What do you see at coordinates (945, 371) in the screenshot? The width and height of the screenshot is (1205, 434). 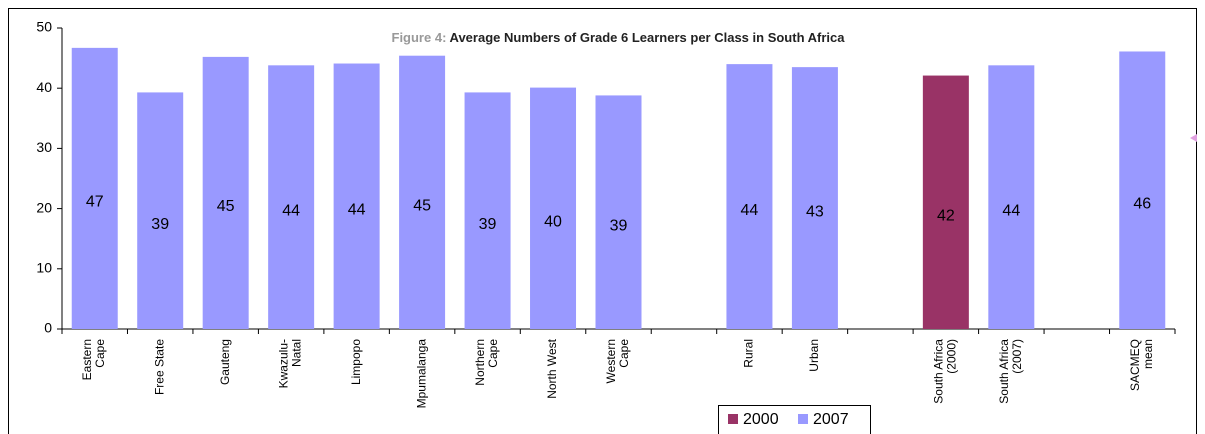 I see `x-tick-label: South Africa(2000)` at bounding box center [945, 371].